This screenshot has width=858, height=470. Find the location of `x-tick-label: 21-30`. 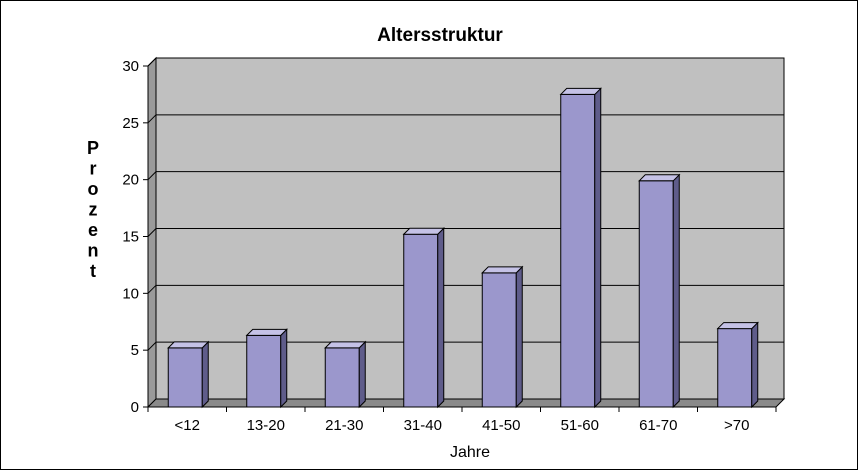

x-tick-label: 21-30 is located at coordinates (344, 425).